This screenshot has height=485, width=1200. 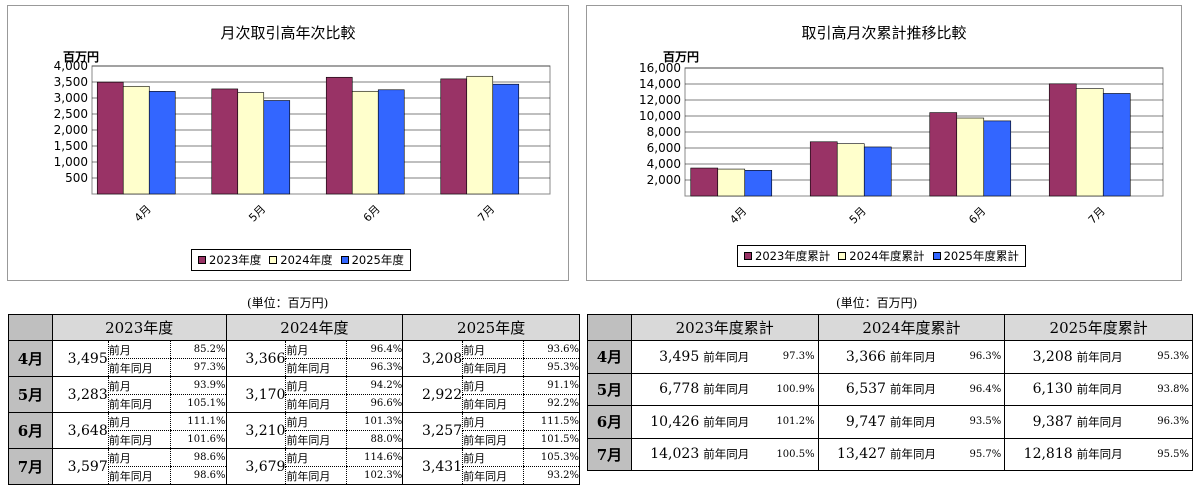 I want to click on yoy-pct: 93.2%, so click(x=551, y=475).